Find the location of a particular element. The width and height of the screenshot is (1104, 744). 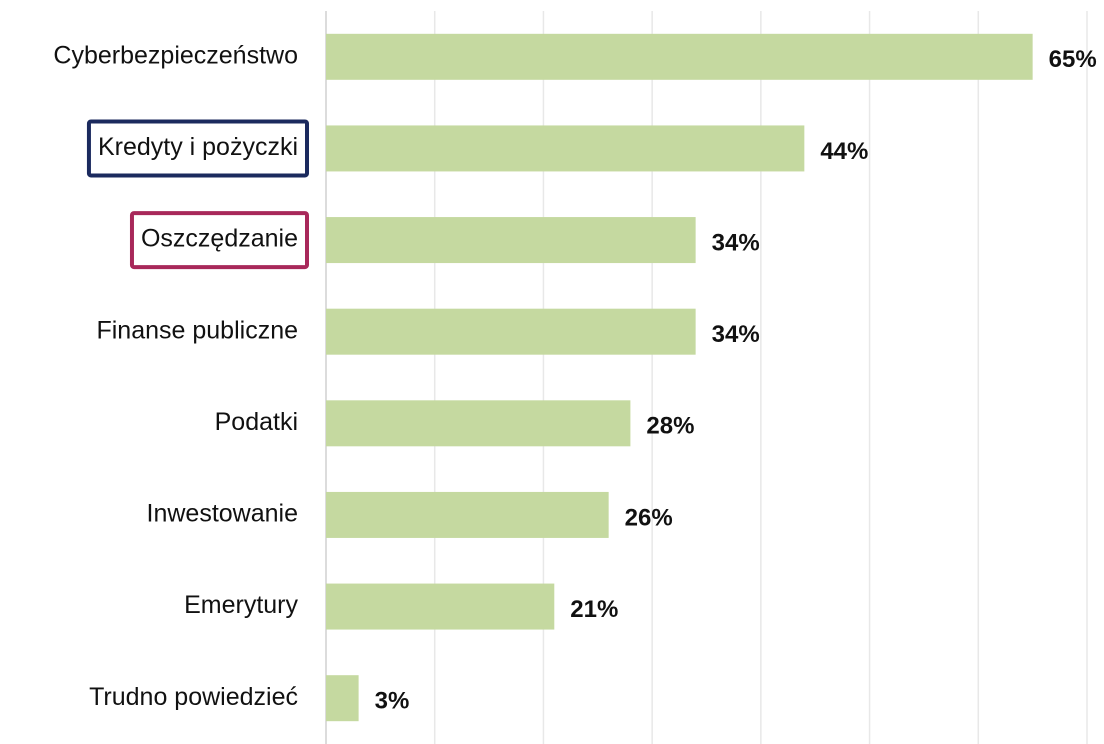

y-tick-label: Kredyty i pożyczki is located at coordinates (198, 147).